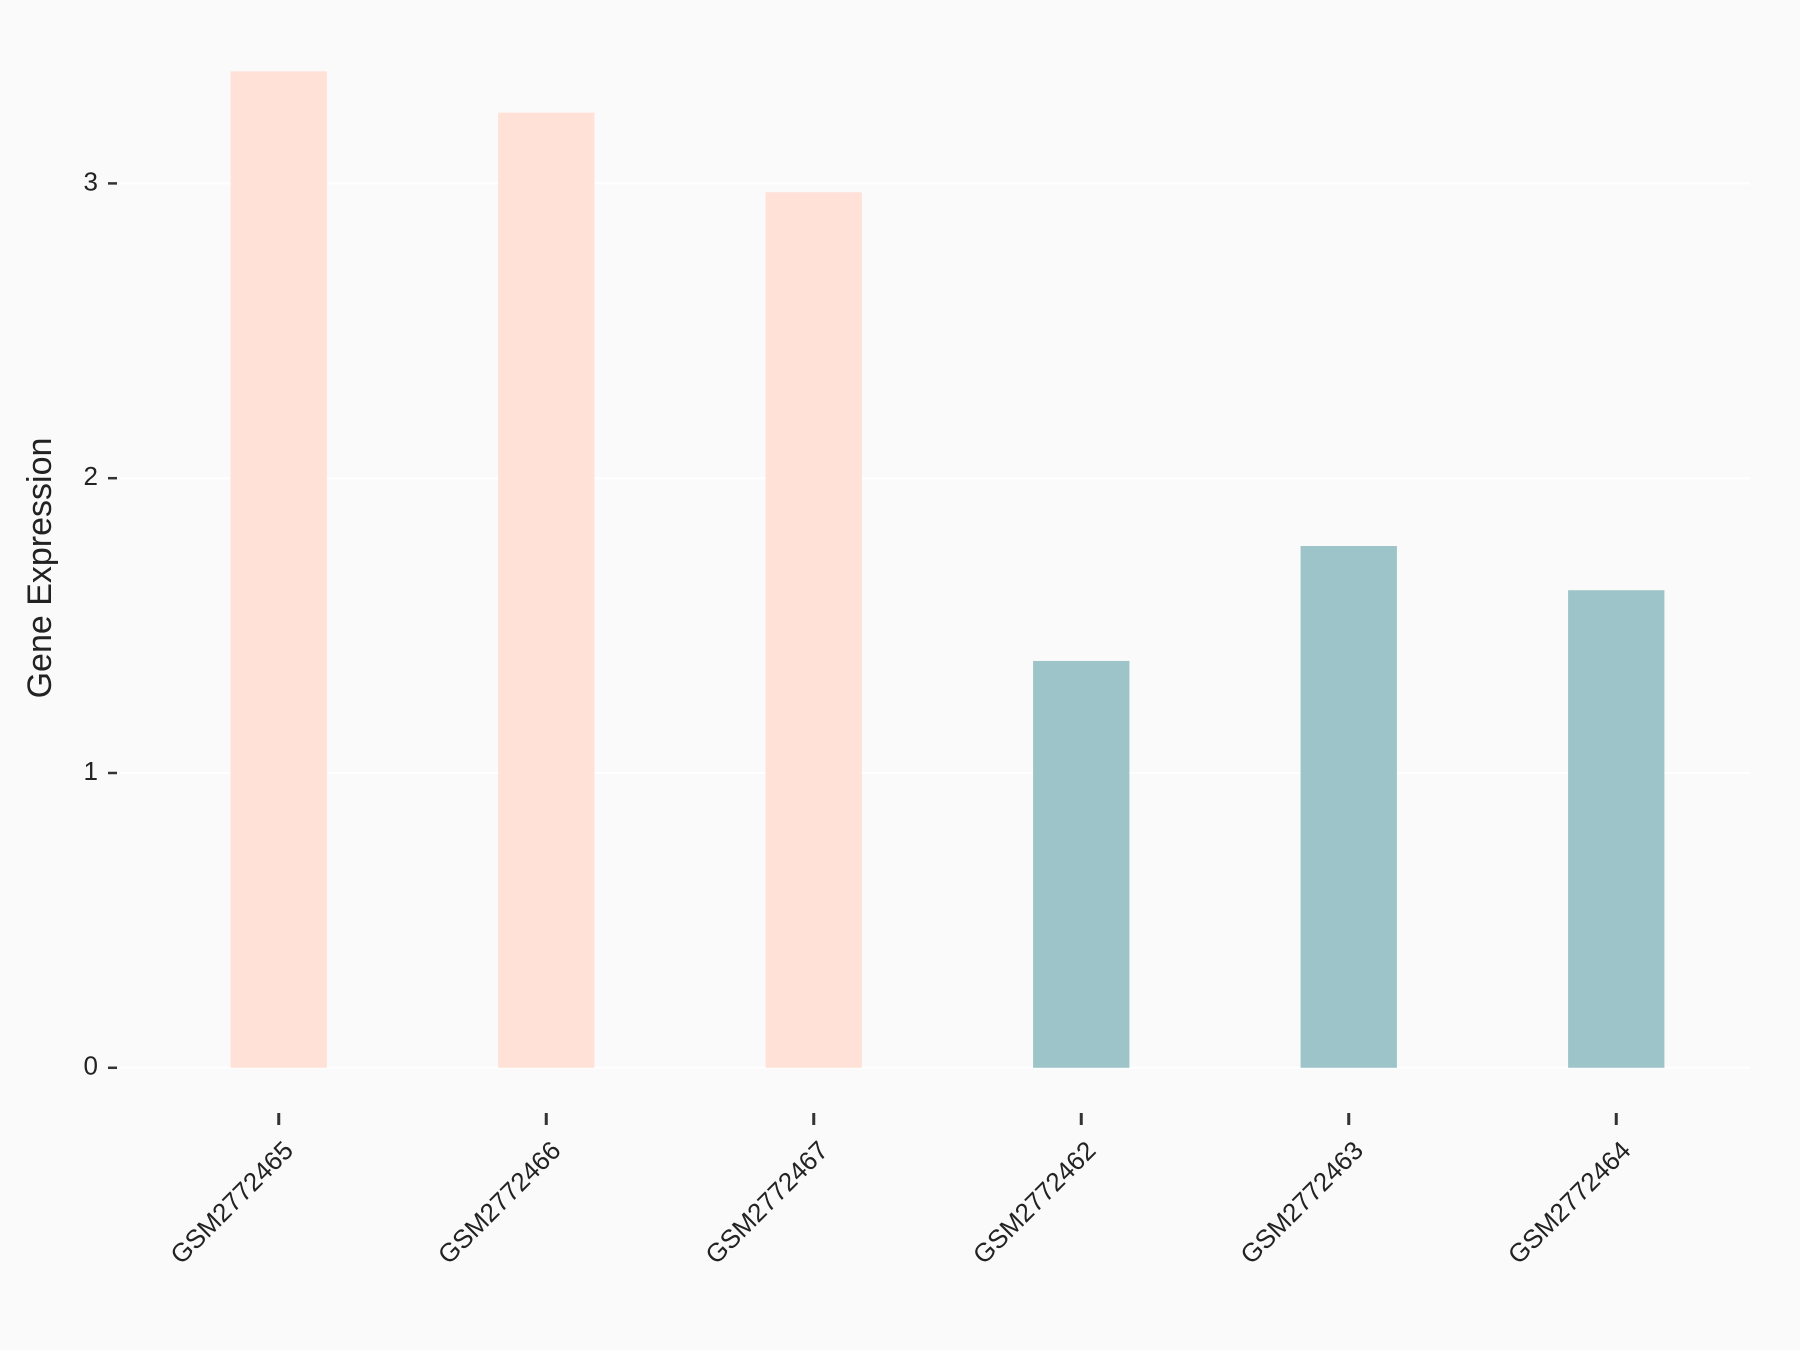 Image resolution: width=1800 pixels, height=1350 pixels. What do you see at coordinates (91, 181) in the screenshot?
I see `y-tick-label: 3` at bounding box center [91, 181].